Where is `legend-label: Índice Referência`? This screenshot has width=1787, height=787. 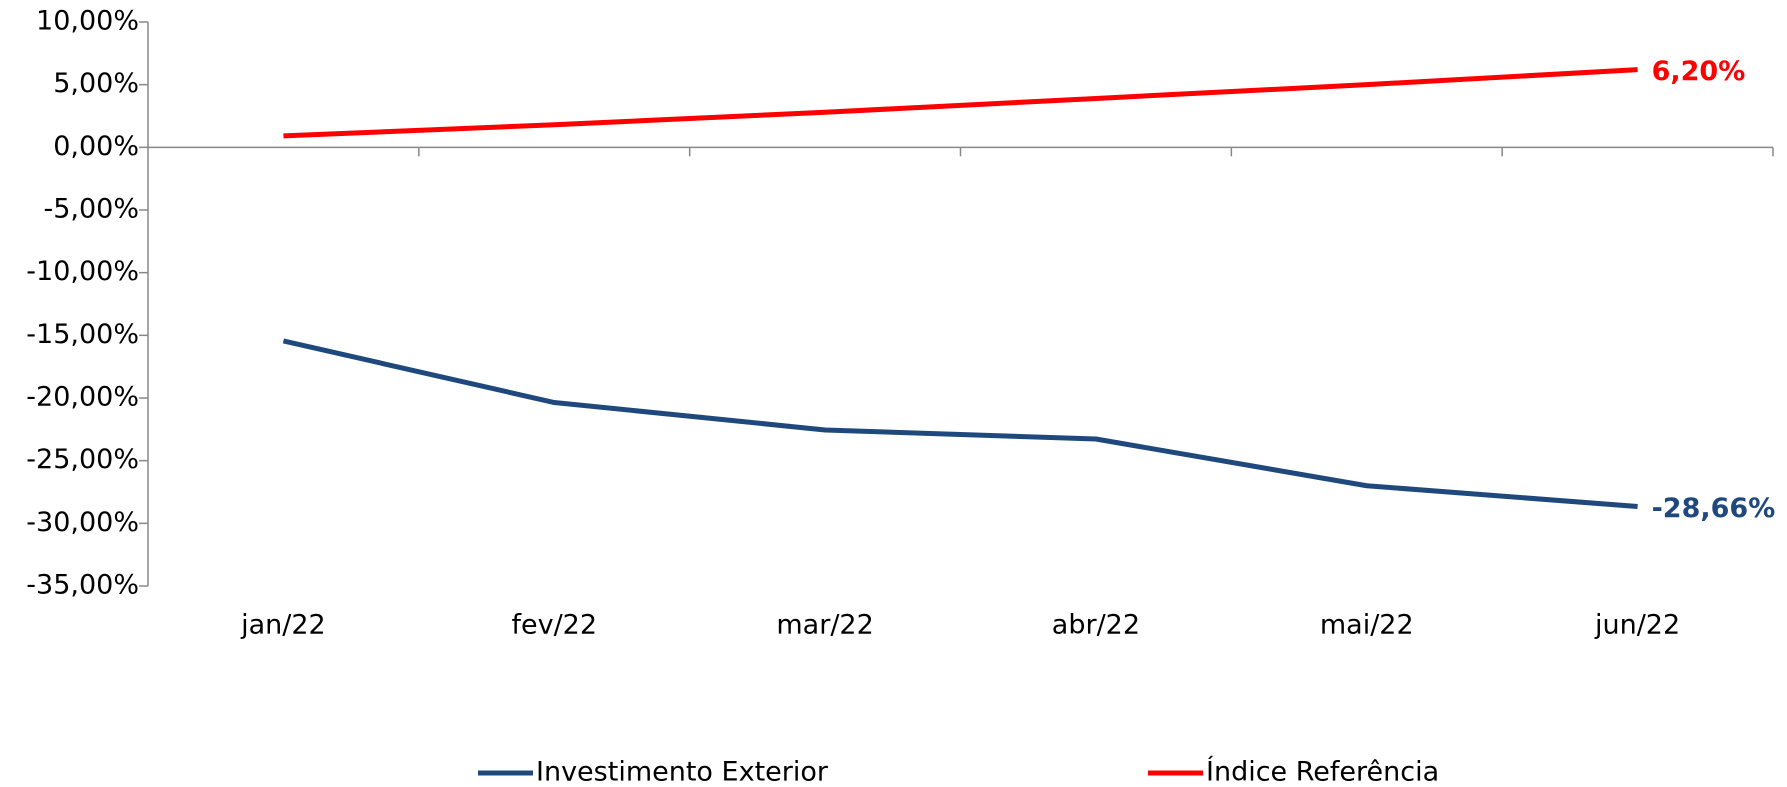 legend-label: Índice Referência is located at coordinates (1322, 771).